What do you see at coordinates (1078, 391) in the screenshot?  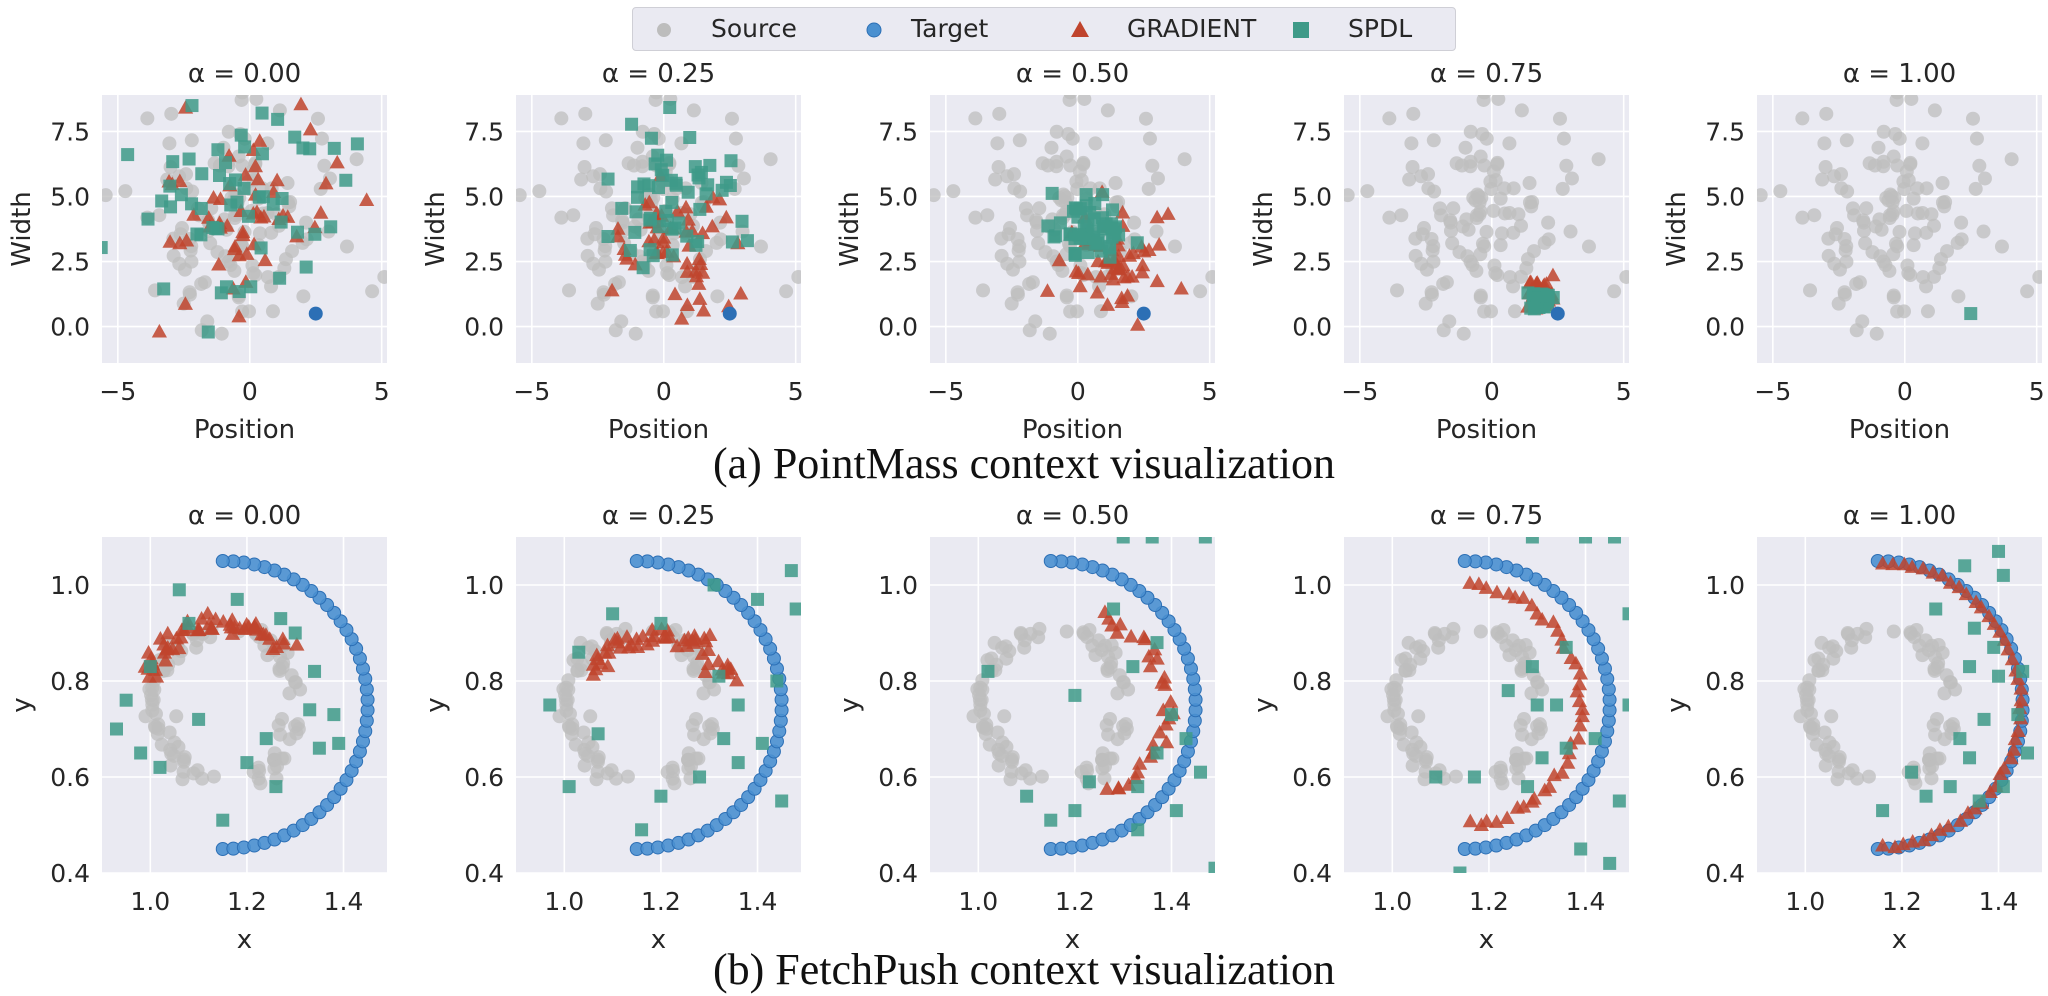 I see `x-tick-label: 0` at bounding box center [1078, 391].